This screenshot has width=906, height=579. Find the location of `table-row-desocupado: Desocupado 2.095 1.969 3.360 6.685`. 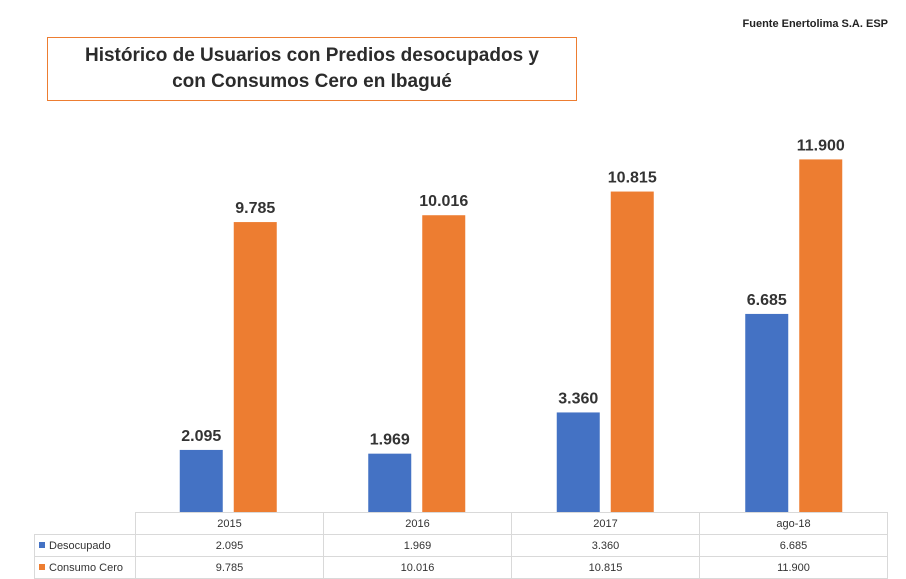

table-row-desocupado: Desocupado 2.095 1.969 3.360 6.685 is located at coordinates (461, 545).